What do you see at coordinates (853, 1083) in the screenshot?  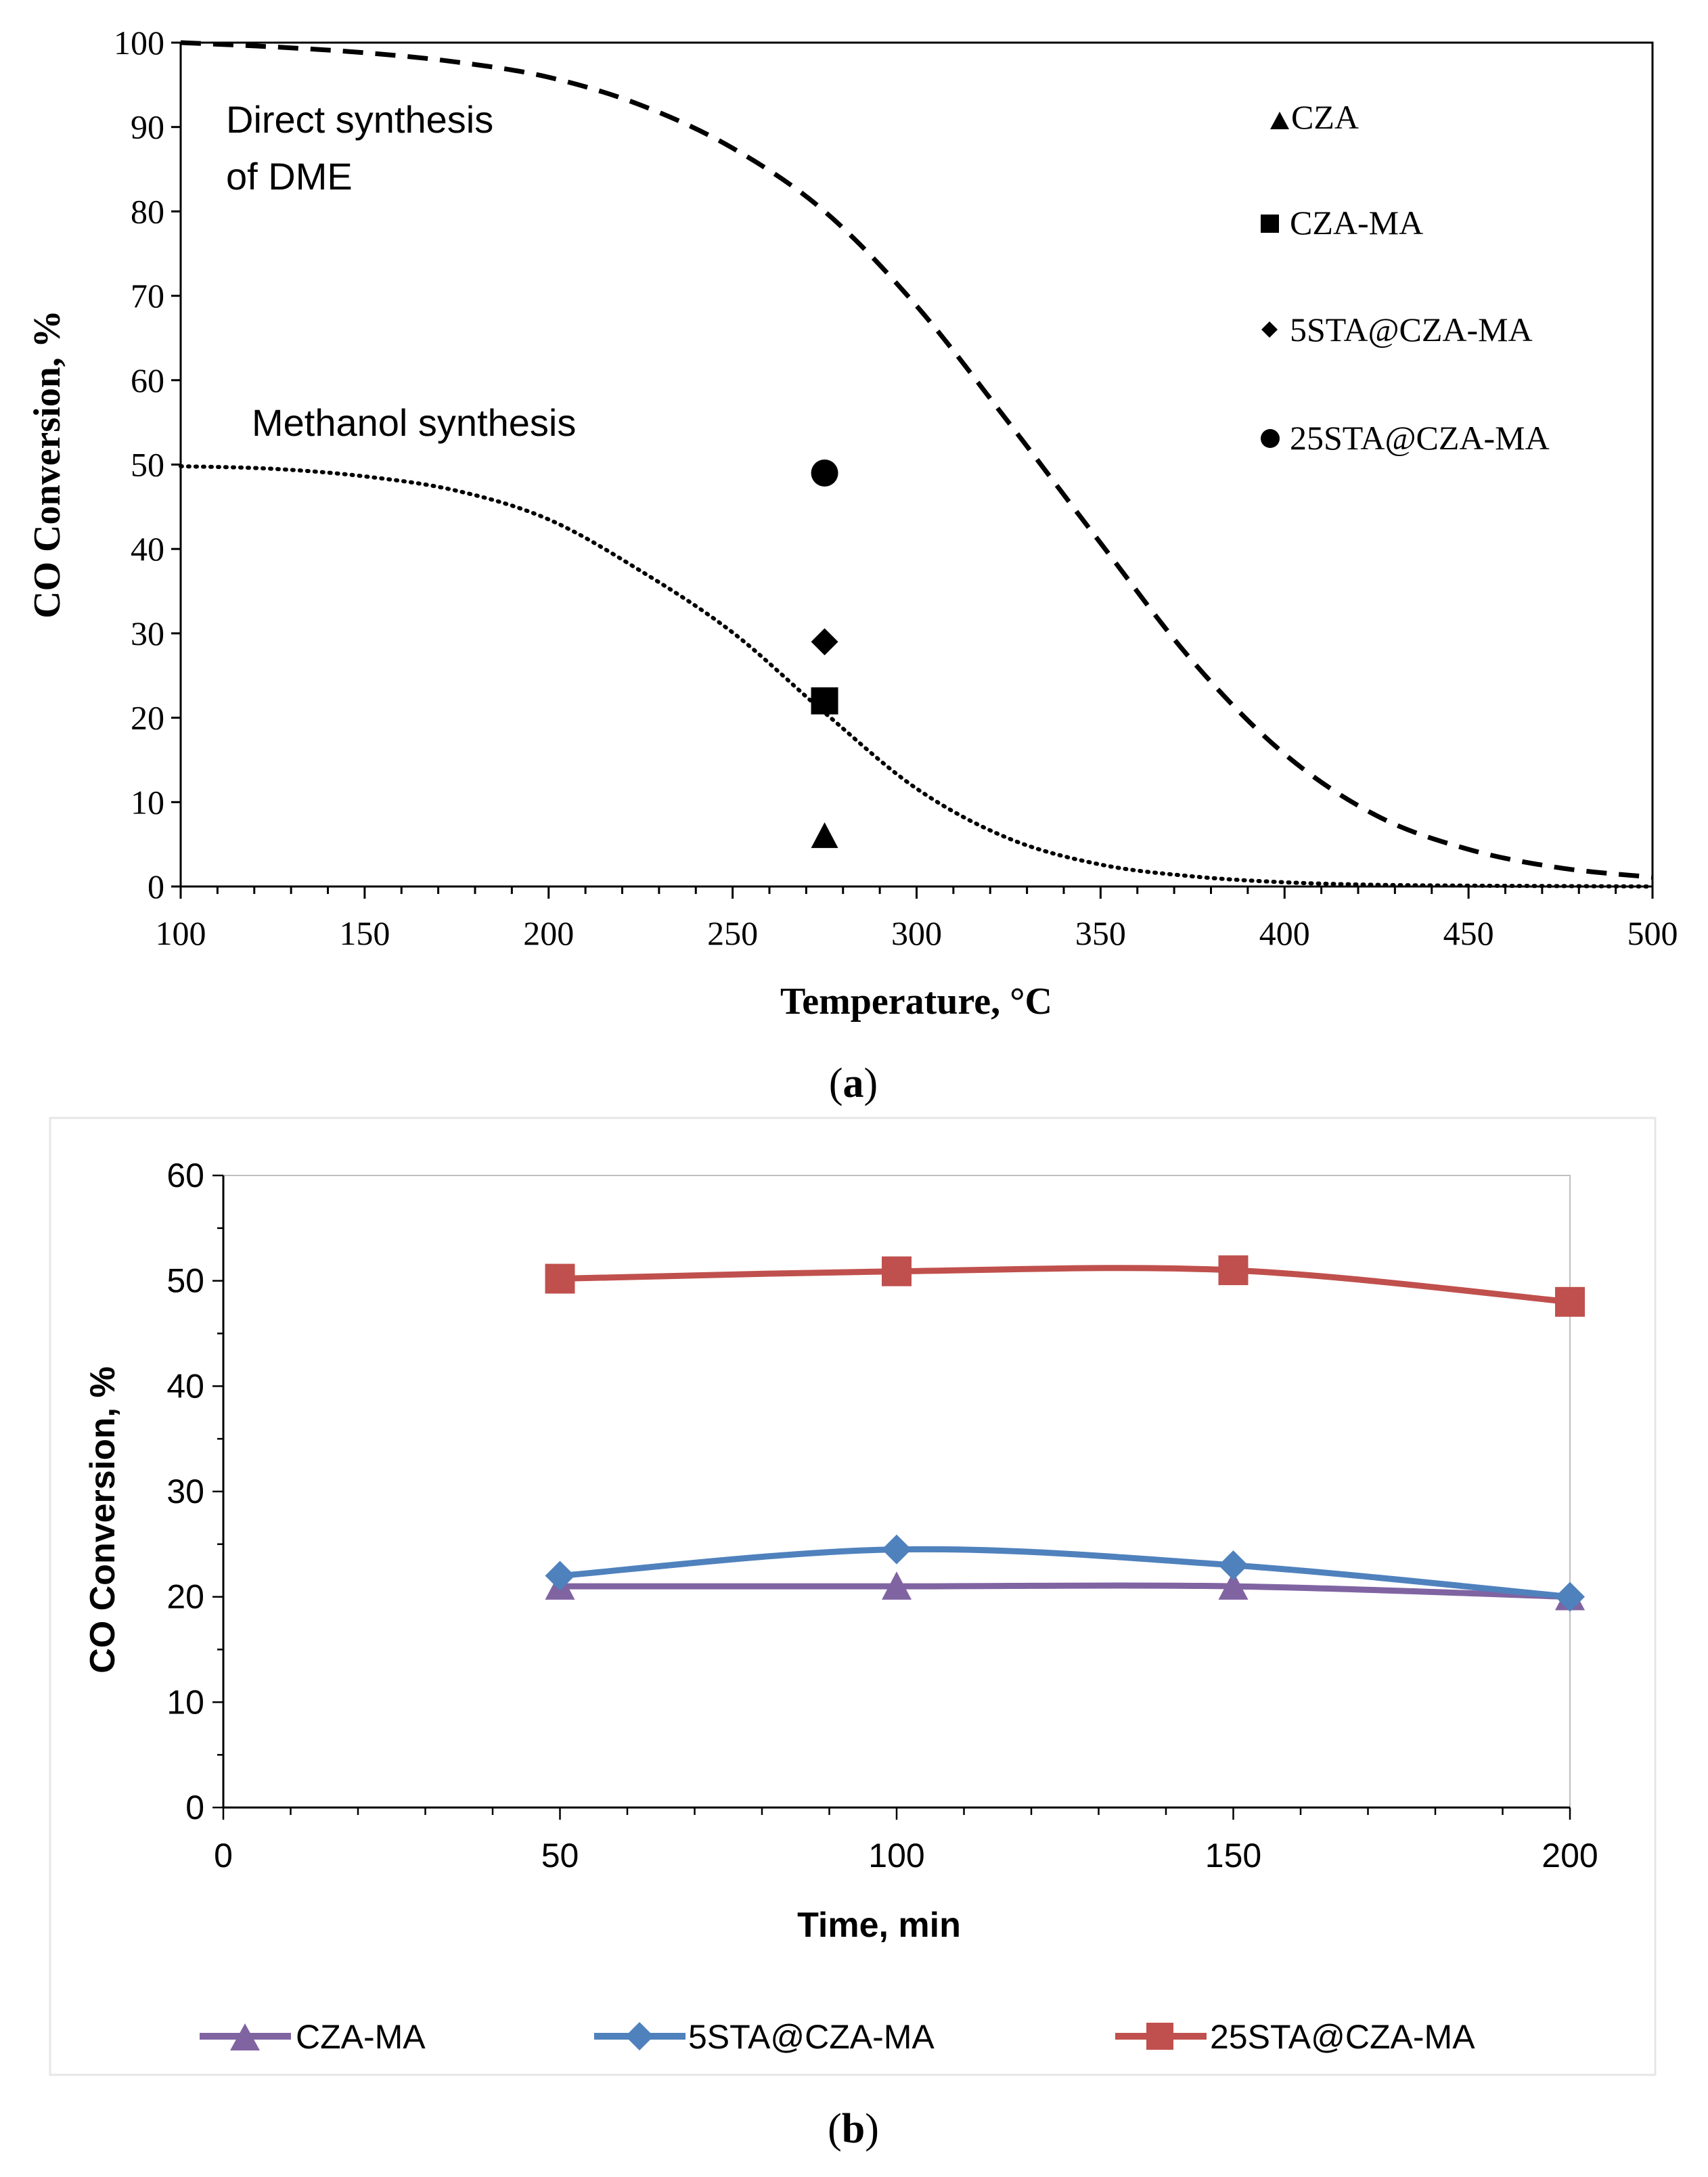 I see `chart-a-caption: (a)` at bounding box center [853, 1083].